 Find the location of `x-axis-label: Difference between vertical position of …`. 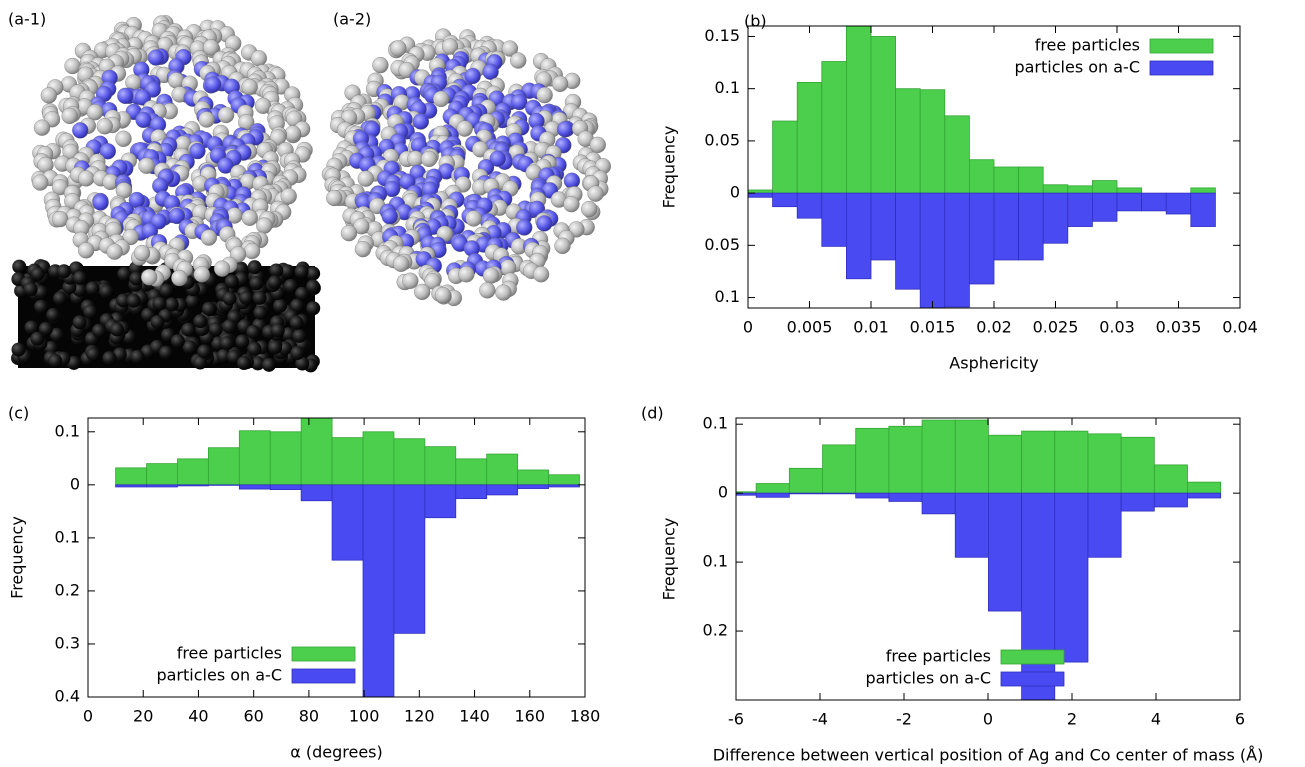

x-axis-label: Difference between vertical position of … is located at coordinates (988, 755).